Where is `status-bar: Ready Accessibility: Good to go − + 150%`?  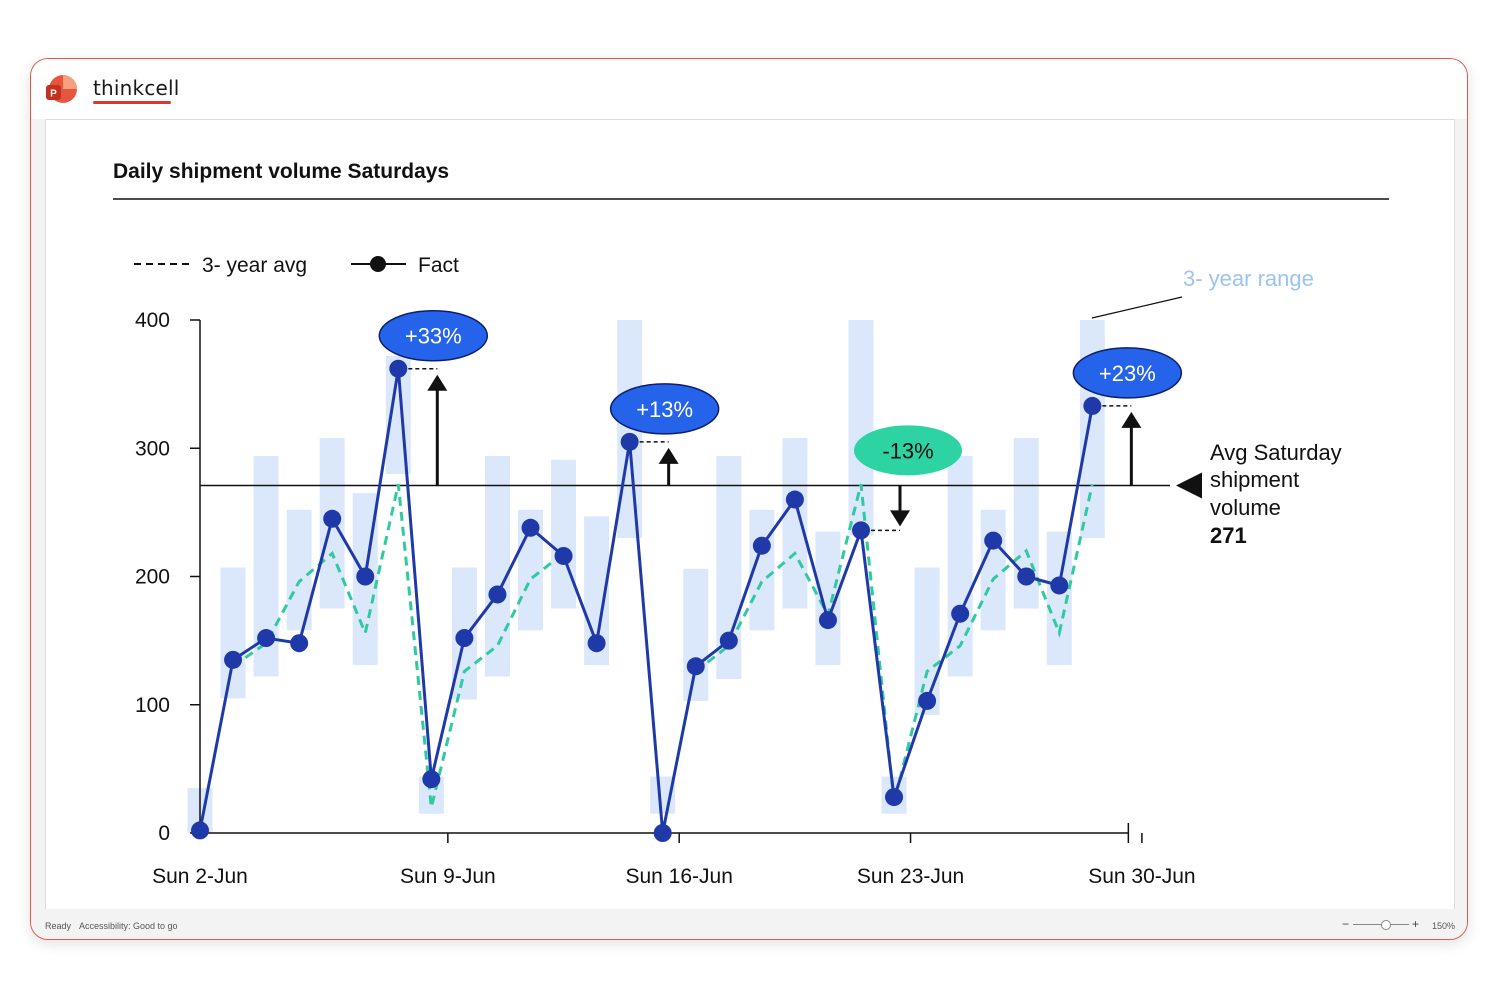 status-bar: Ready Accessibility: Good to go − + 150% is located at coordinates (749, 924).